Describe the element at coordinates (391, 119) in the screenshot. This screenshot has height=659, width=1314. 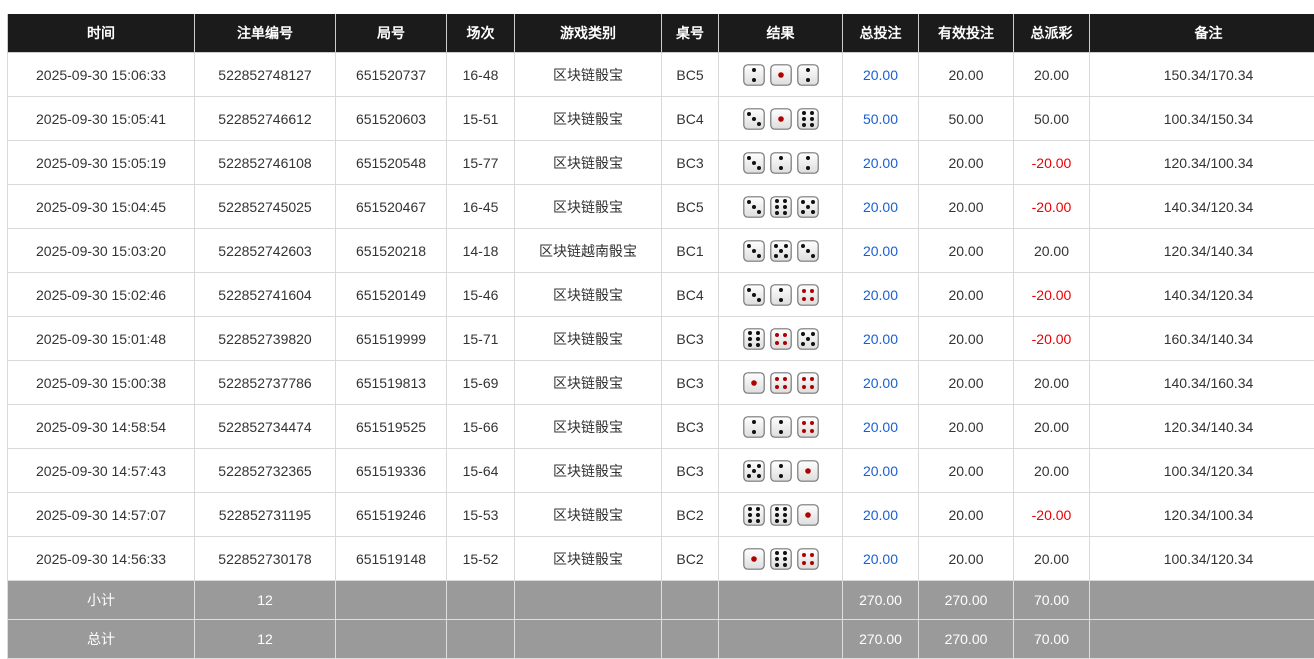
I see `round-id-cell: 651520603` at that location.